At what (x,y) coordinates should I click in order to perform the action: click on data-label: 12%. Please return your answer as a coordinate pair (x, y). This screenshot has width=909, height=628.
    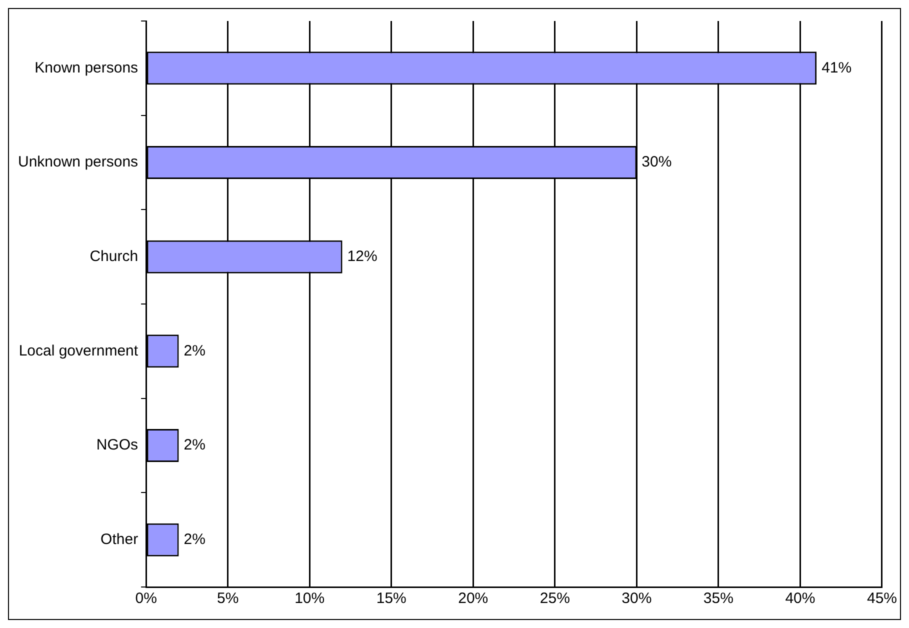
    Looking at the image, I should click on (362, 256).